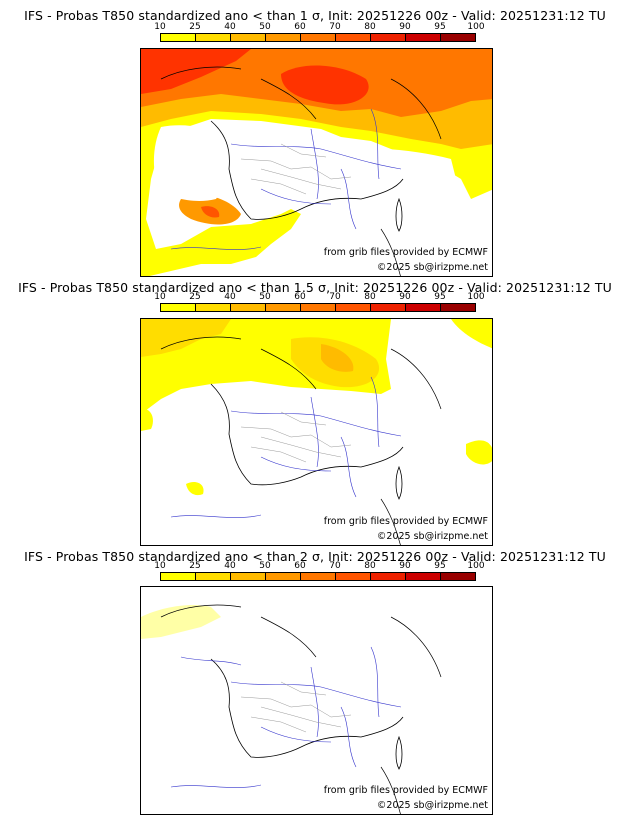 This screenshot has height=828, width=630. I want to click on prob-10-alps, so click(471, 334).